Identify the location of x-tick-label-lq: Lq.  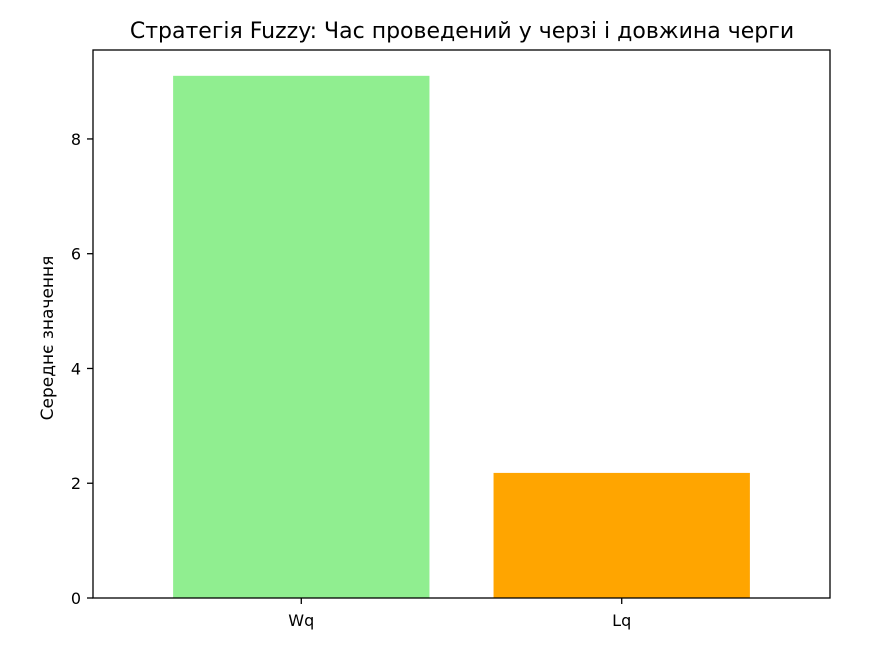
(621, 620).